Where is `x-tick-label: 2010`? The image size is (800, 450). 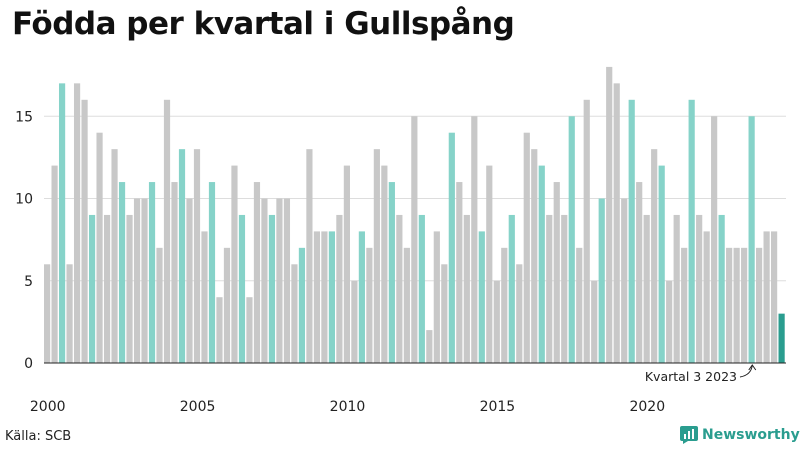
x-tick-label: 2010 is located at coordinates (348, 407).